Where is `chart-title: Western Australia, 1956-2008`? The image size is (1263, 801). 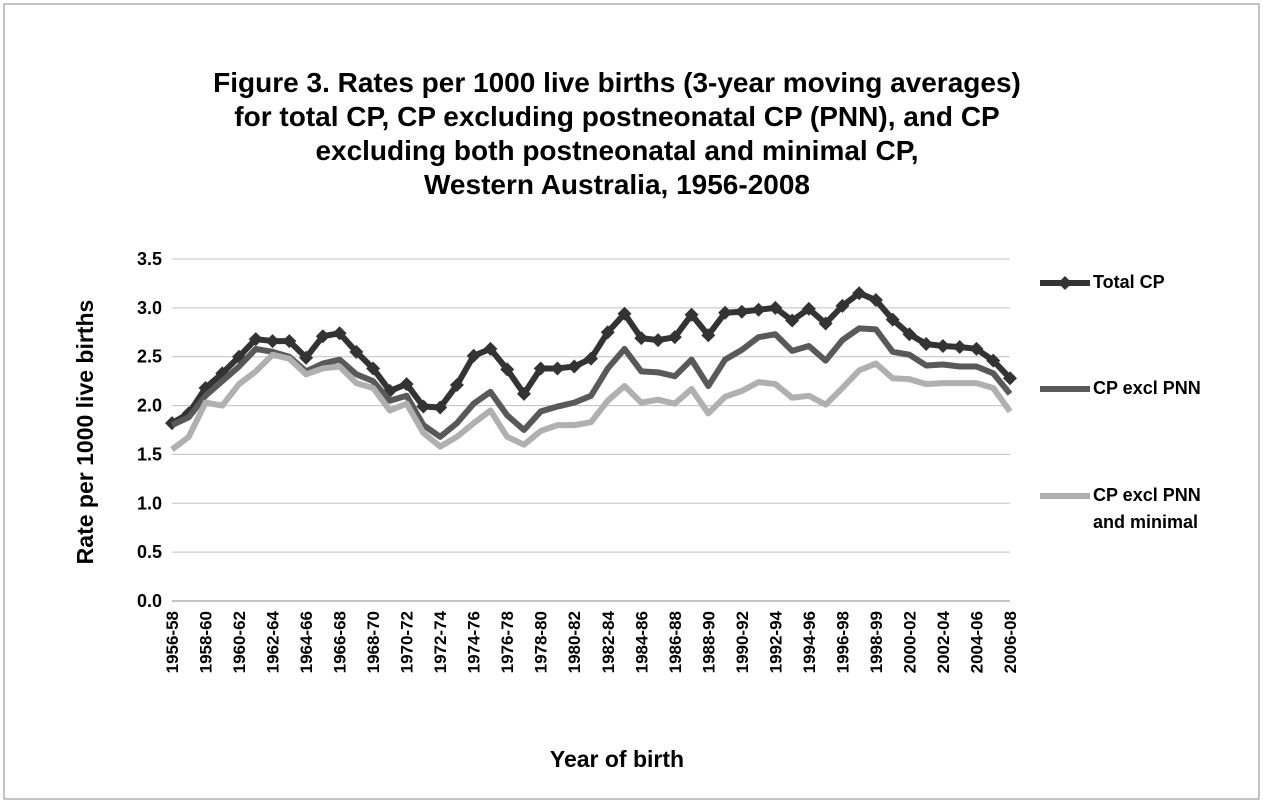
chart-title: Western Australia, 1956-2008 is located at coordinates (617, 184).